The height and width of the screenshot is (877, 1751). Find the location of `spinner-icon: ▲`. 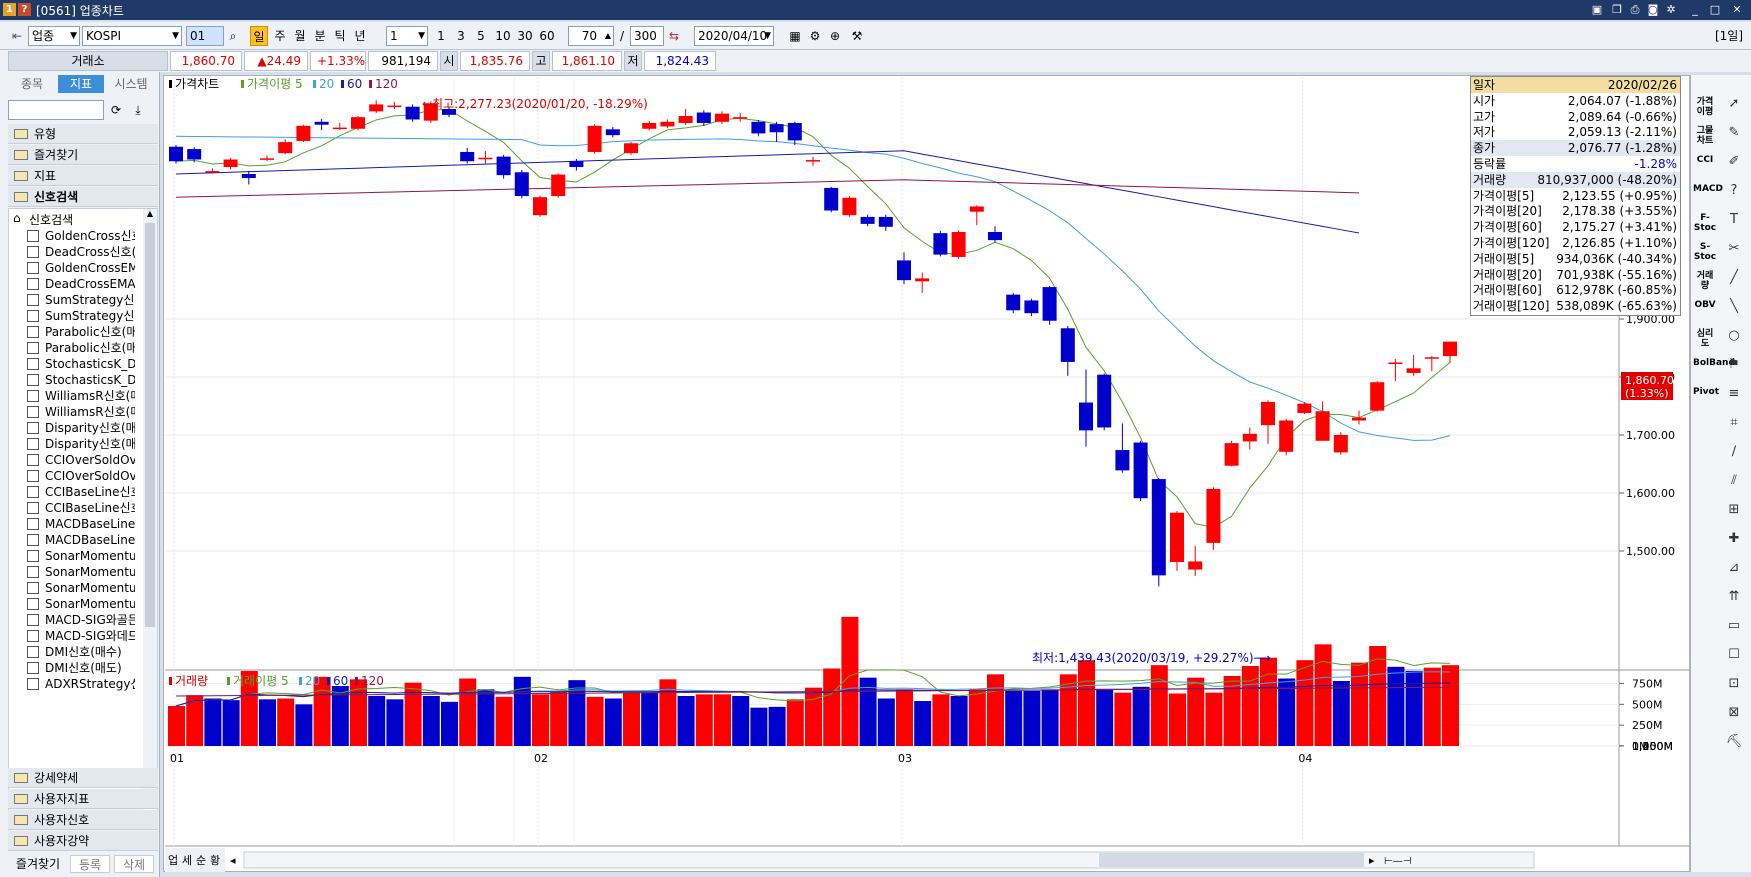

spinner-icon: ▲ is located at coordinates (607, 35).